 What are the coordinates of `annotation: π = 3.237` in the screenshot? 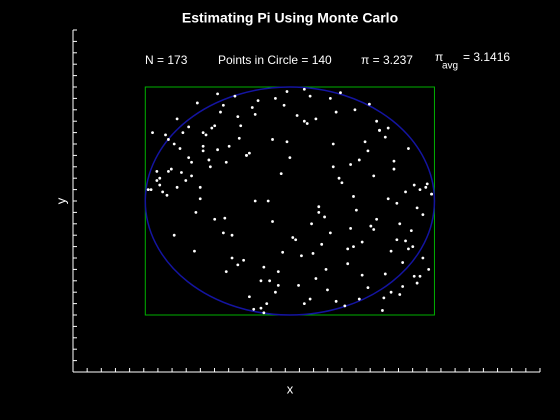 It's located at (387, 60).